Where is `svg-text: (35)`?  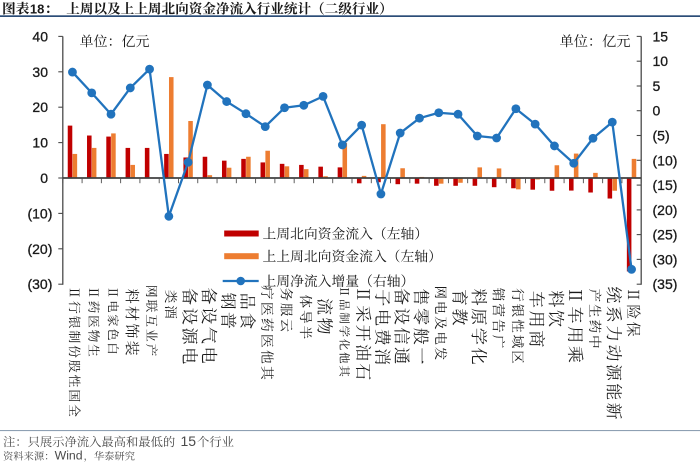 svg-text: (35) is located at coordinates (665, 284).